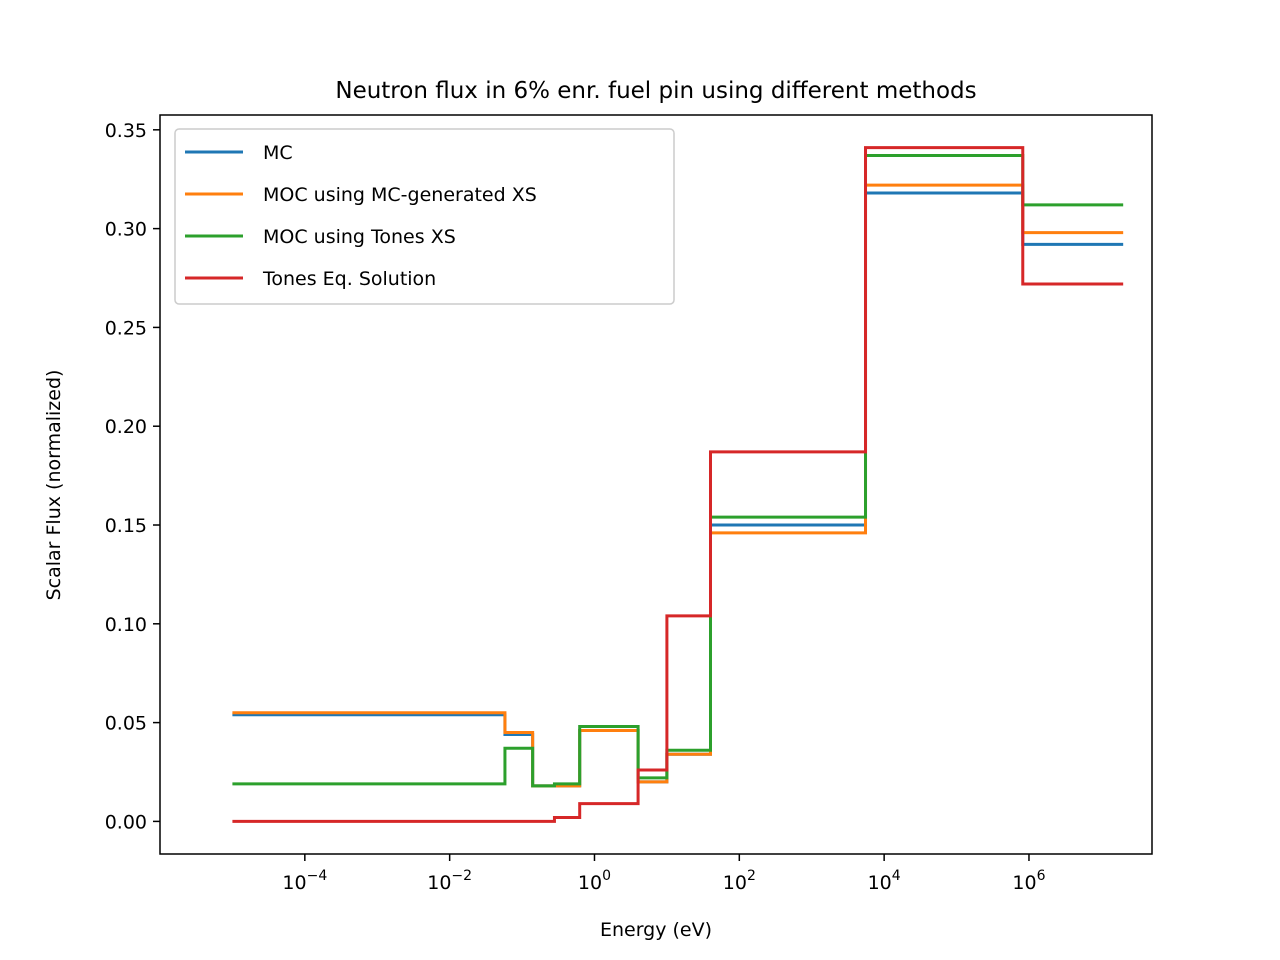  I want to click on x-tick-label-0: 10⁻⁴, so click(304, 881).